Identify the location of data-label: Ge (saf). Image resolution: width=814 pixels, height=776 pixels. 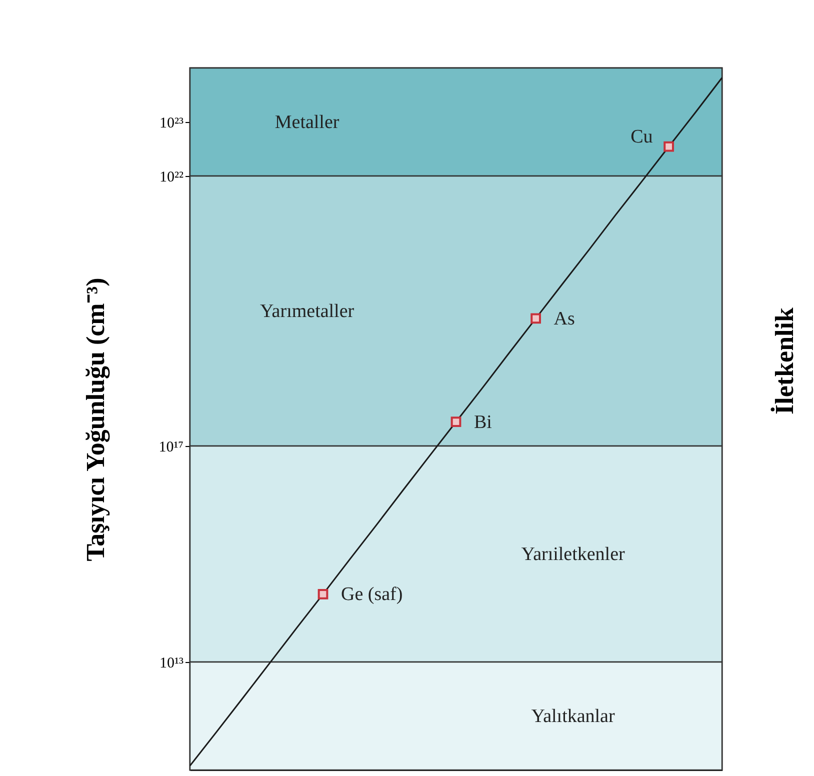
(372, 595).